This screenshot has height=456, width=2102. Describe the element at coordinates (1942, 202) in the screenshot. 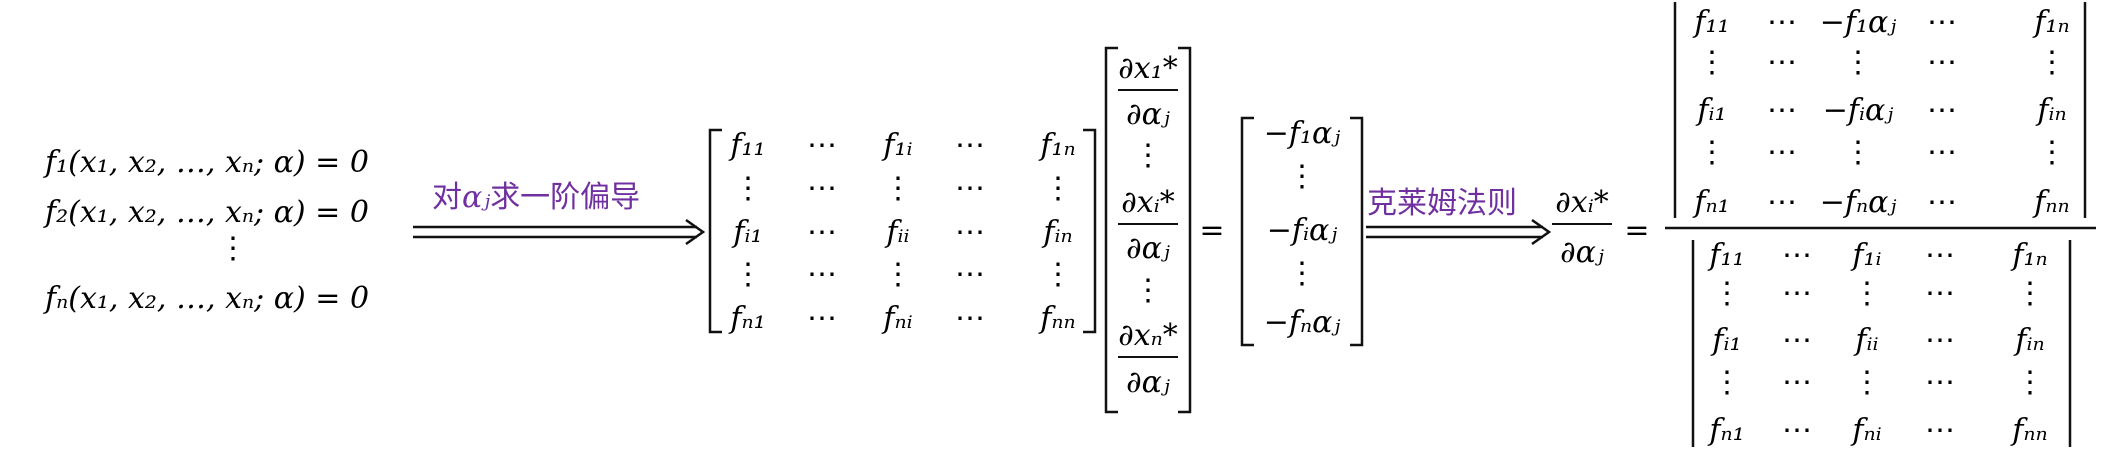

I see `num-det-cell-r5-c4: ⋯` at that location.